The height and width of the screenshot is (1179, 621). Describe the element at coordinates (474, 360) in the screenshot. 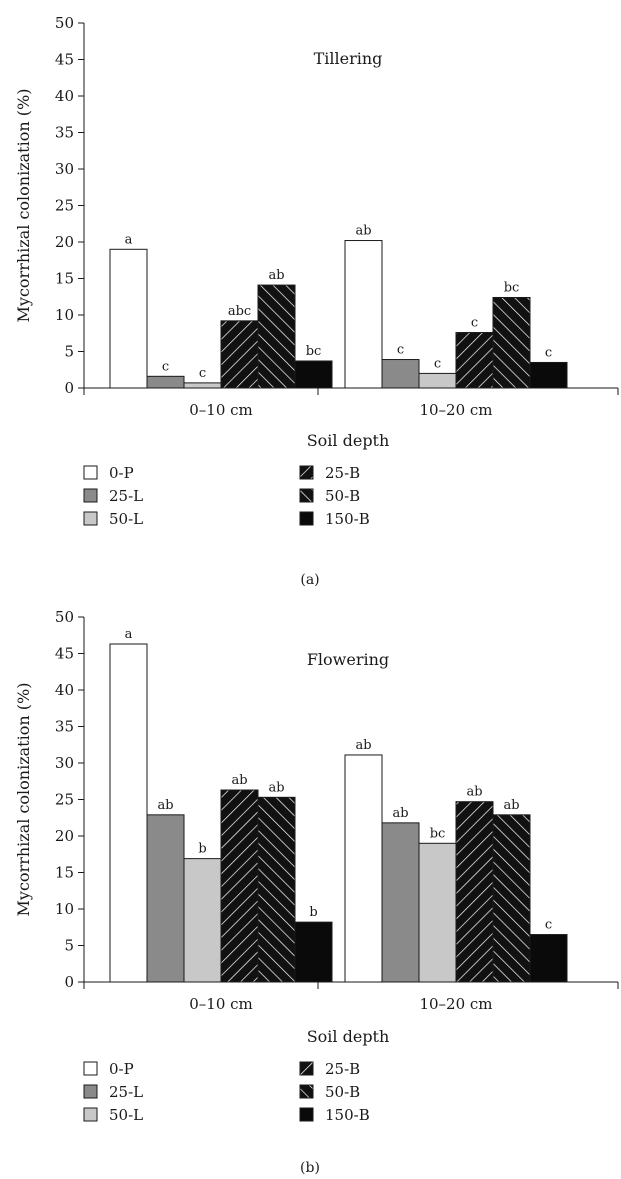

I see `bar-25-b-10-20-cm` at that location.